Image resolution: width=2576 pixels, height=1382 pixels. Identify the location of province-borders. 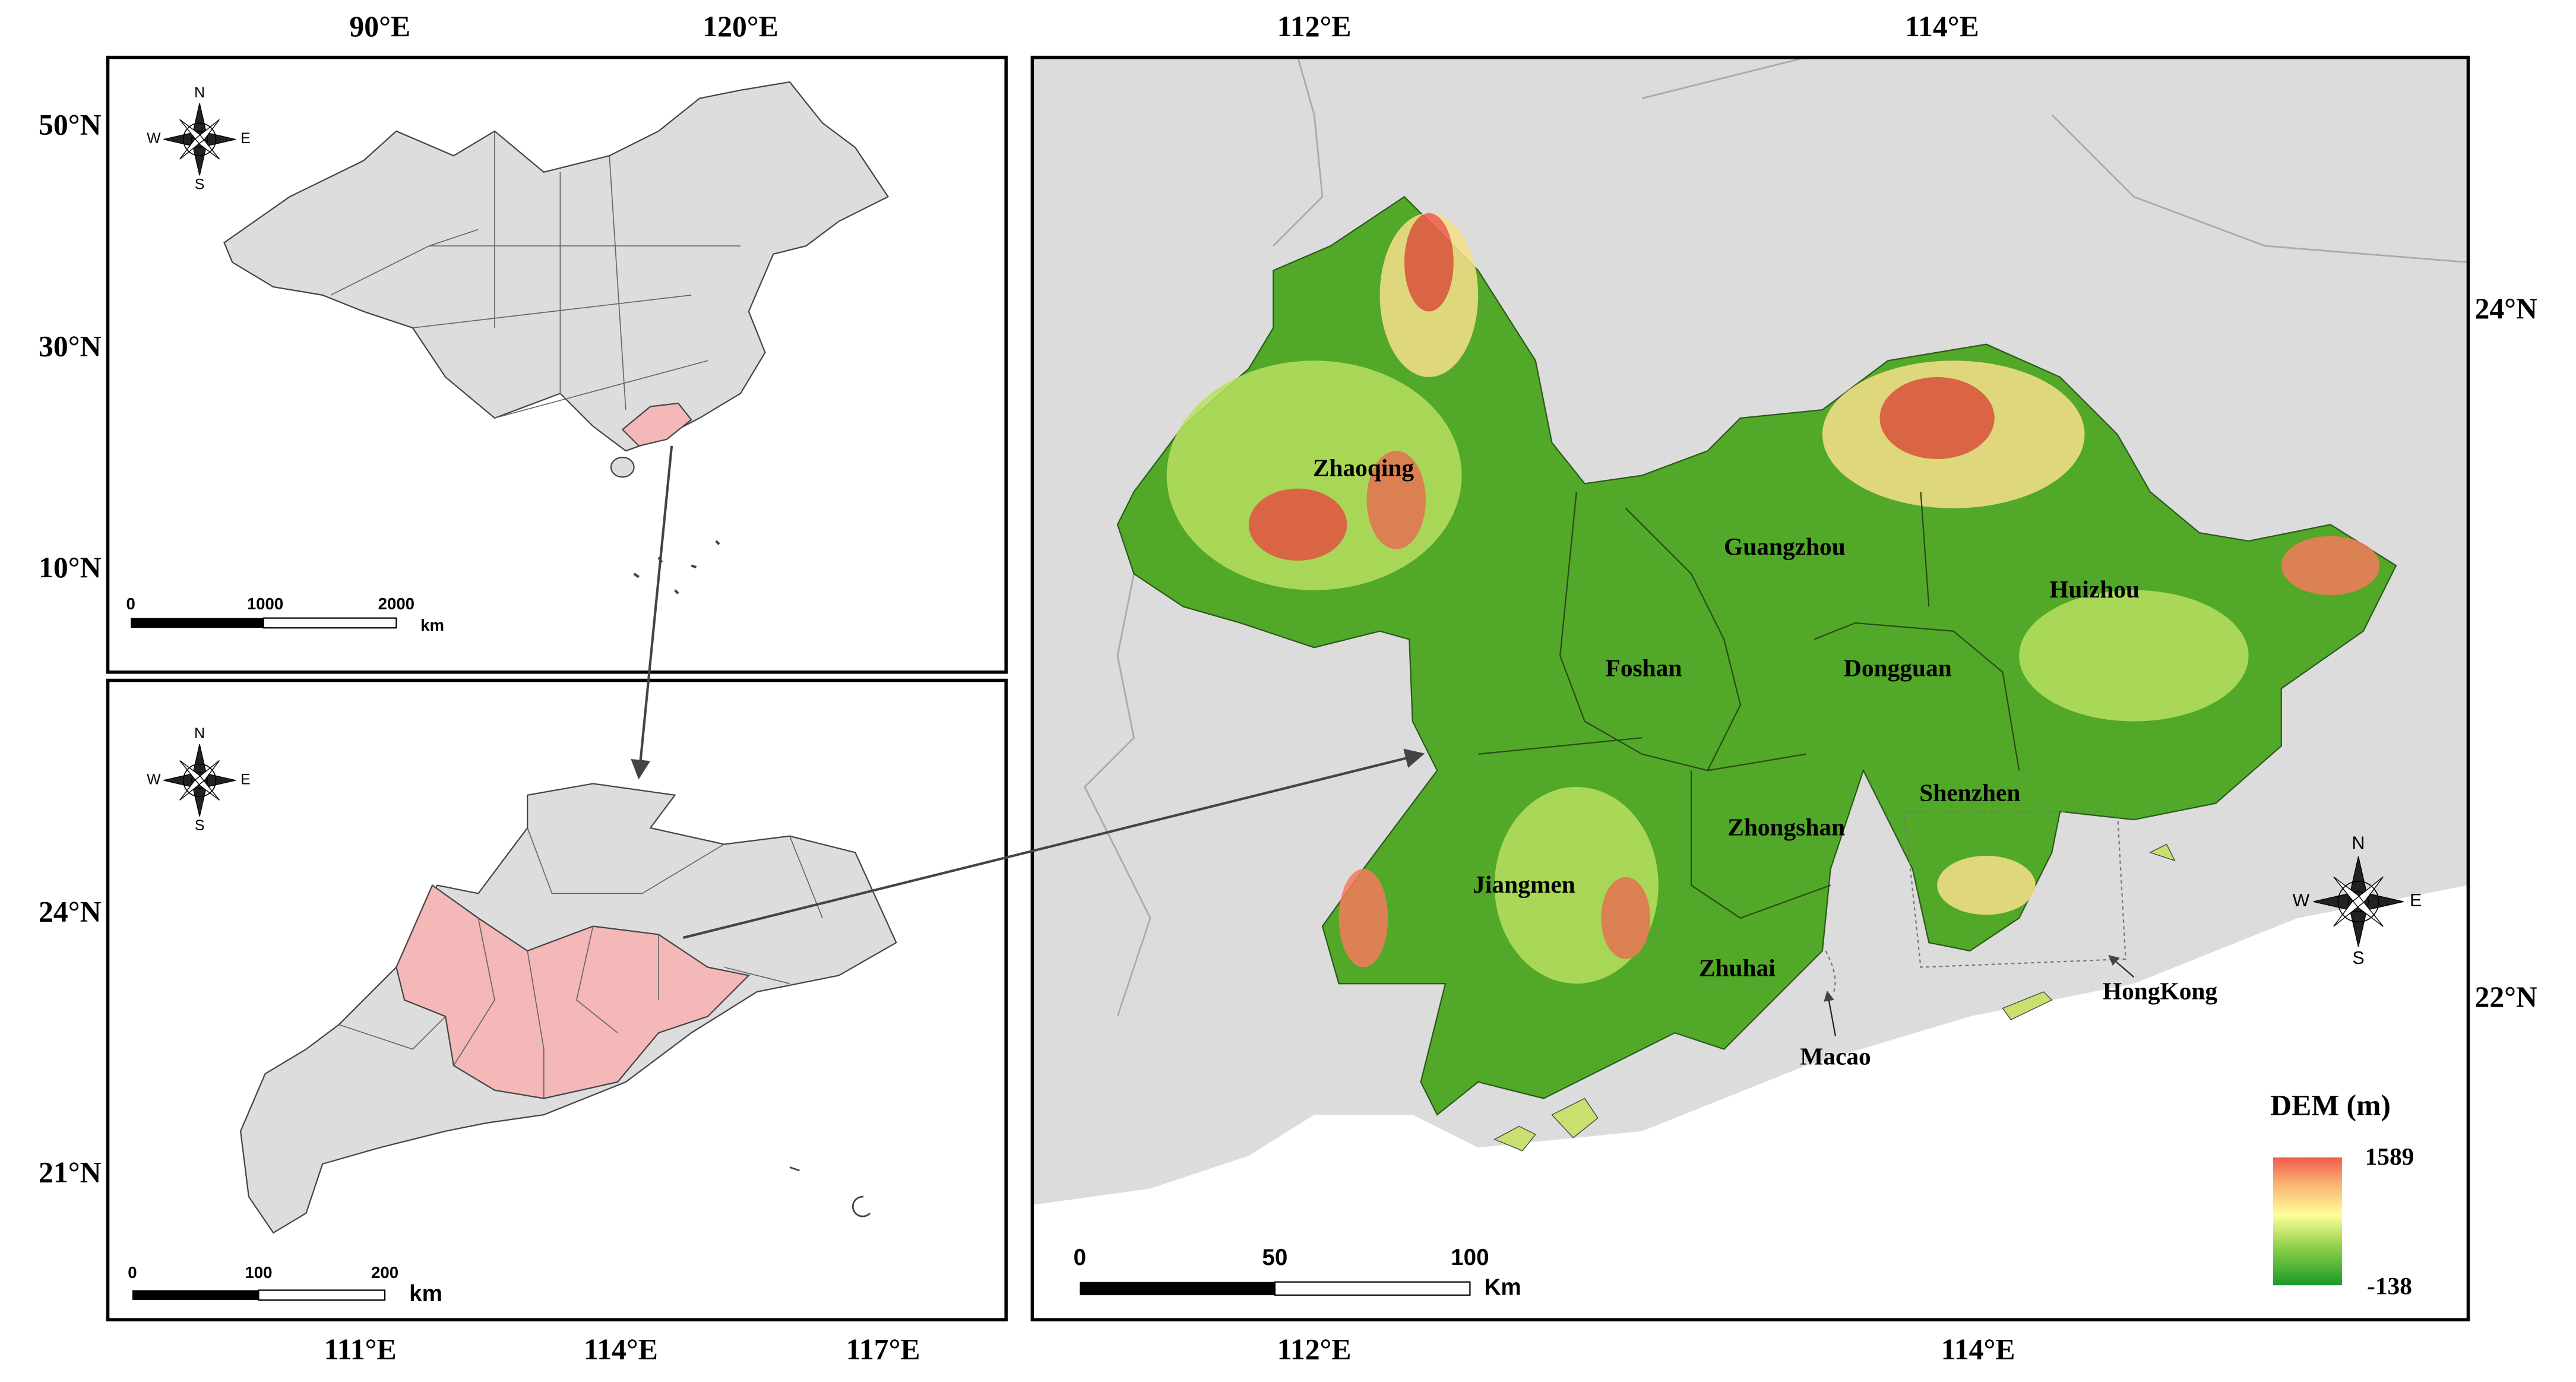
(535, 275).